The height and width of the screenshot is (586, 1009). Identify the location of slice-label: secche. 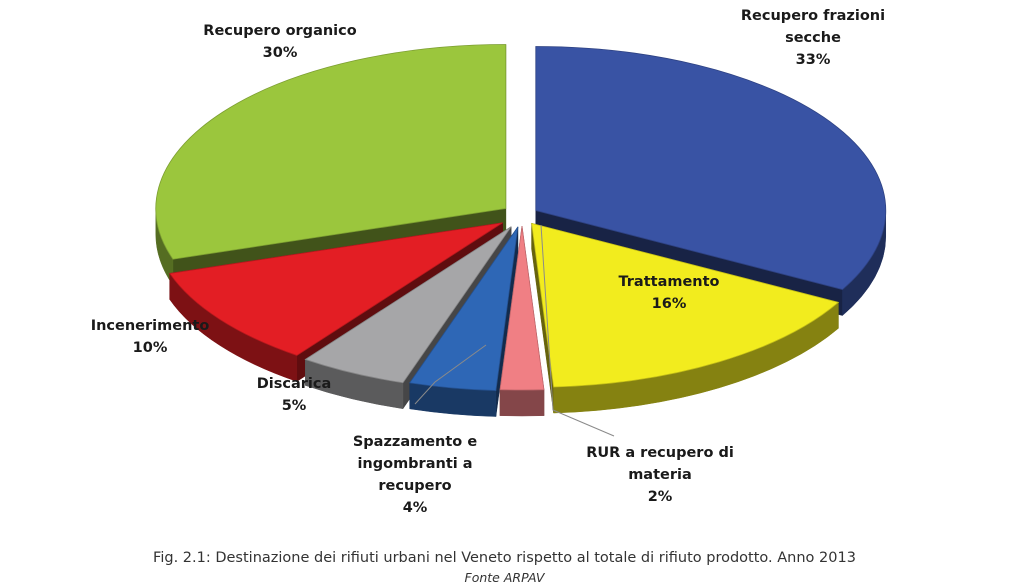
(813, 38).